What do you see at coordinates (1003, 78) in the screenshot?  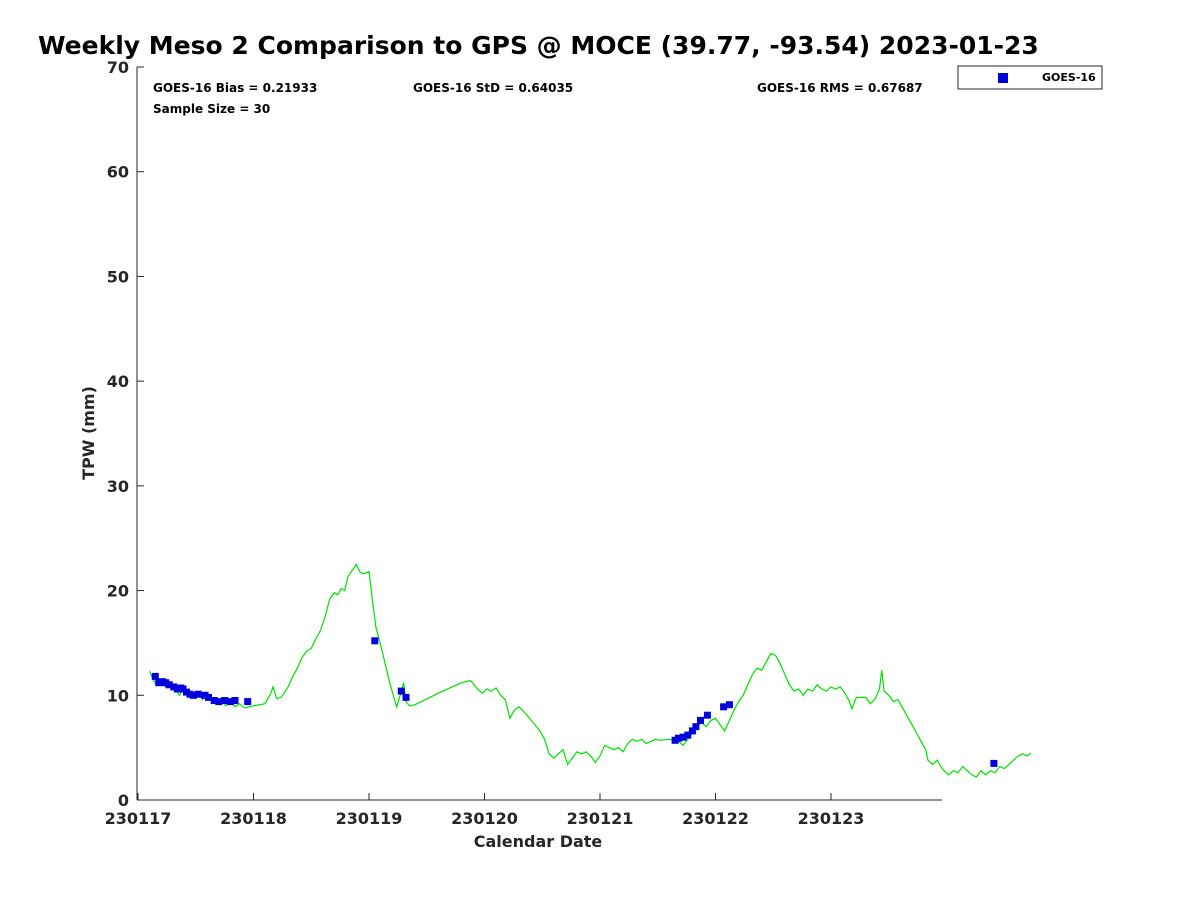 I see `legend-marker-goes16` at bounding box center [1003, 78].